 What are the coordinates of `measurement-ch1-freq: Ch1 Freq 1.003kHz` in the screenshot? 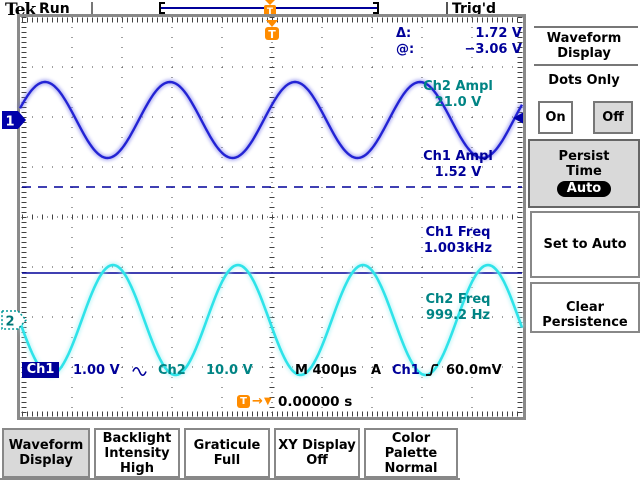 It's located at (458, 241).